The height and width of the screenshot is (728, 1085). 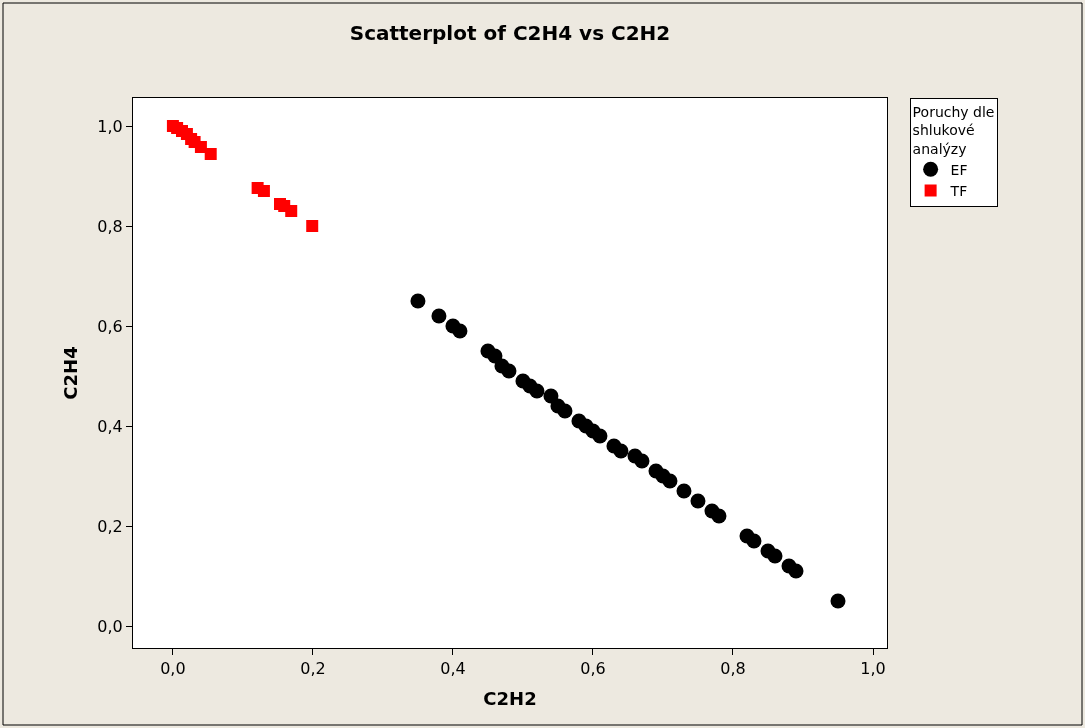 What do you see at coordinates (173, 669) in the screenshot?
I see `x-tick-label: 0,0` at bounding box center [173, 669].